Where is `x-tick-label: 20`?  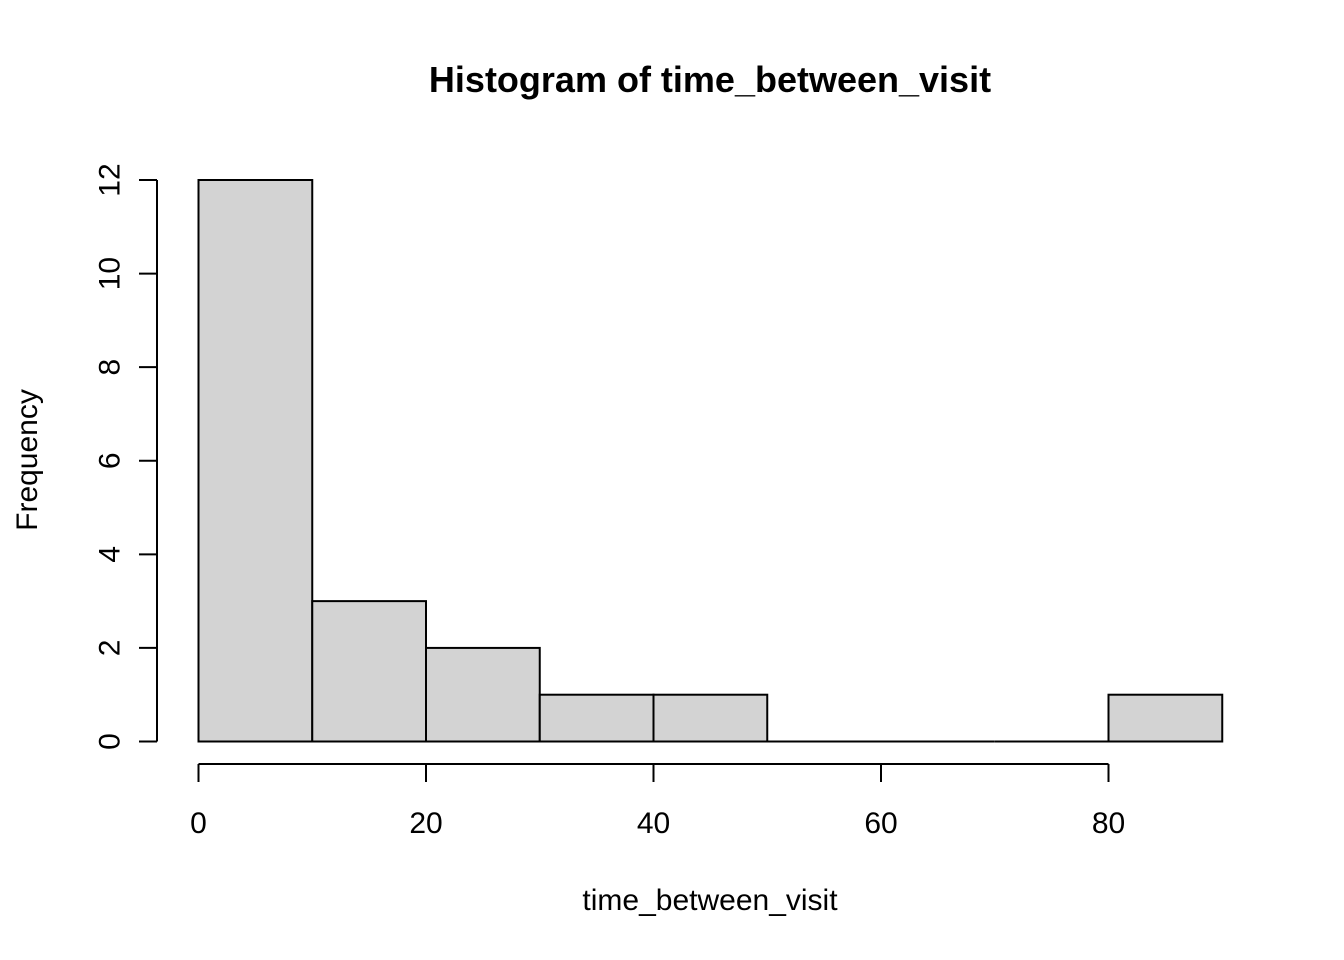 x-tick-label: 20 is located at coordinates (425, 823).